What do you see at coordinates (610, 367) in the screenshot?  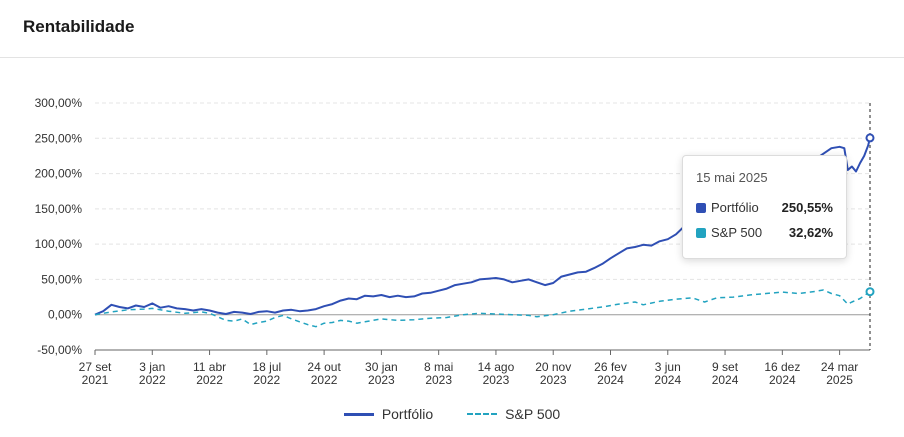 I see `x-tick-label: 26 fev` at bounding box center [610, 367].